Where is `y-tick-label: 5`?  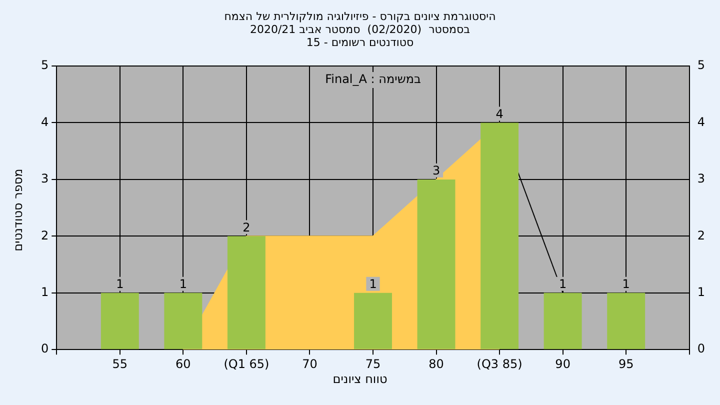
y-tick-label: 5 is located at coordinates (44, 65).